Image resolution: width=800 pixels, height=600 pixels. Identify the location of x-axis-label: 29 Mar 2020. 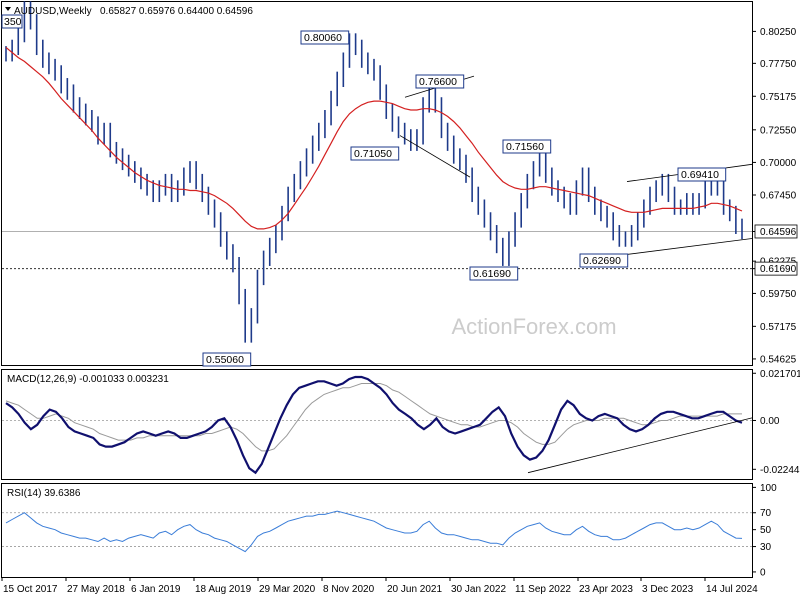
(287, 589).